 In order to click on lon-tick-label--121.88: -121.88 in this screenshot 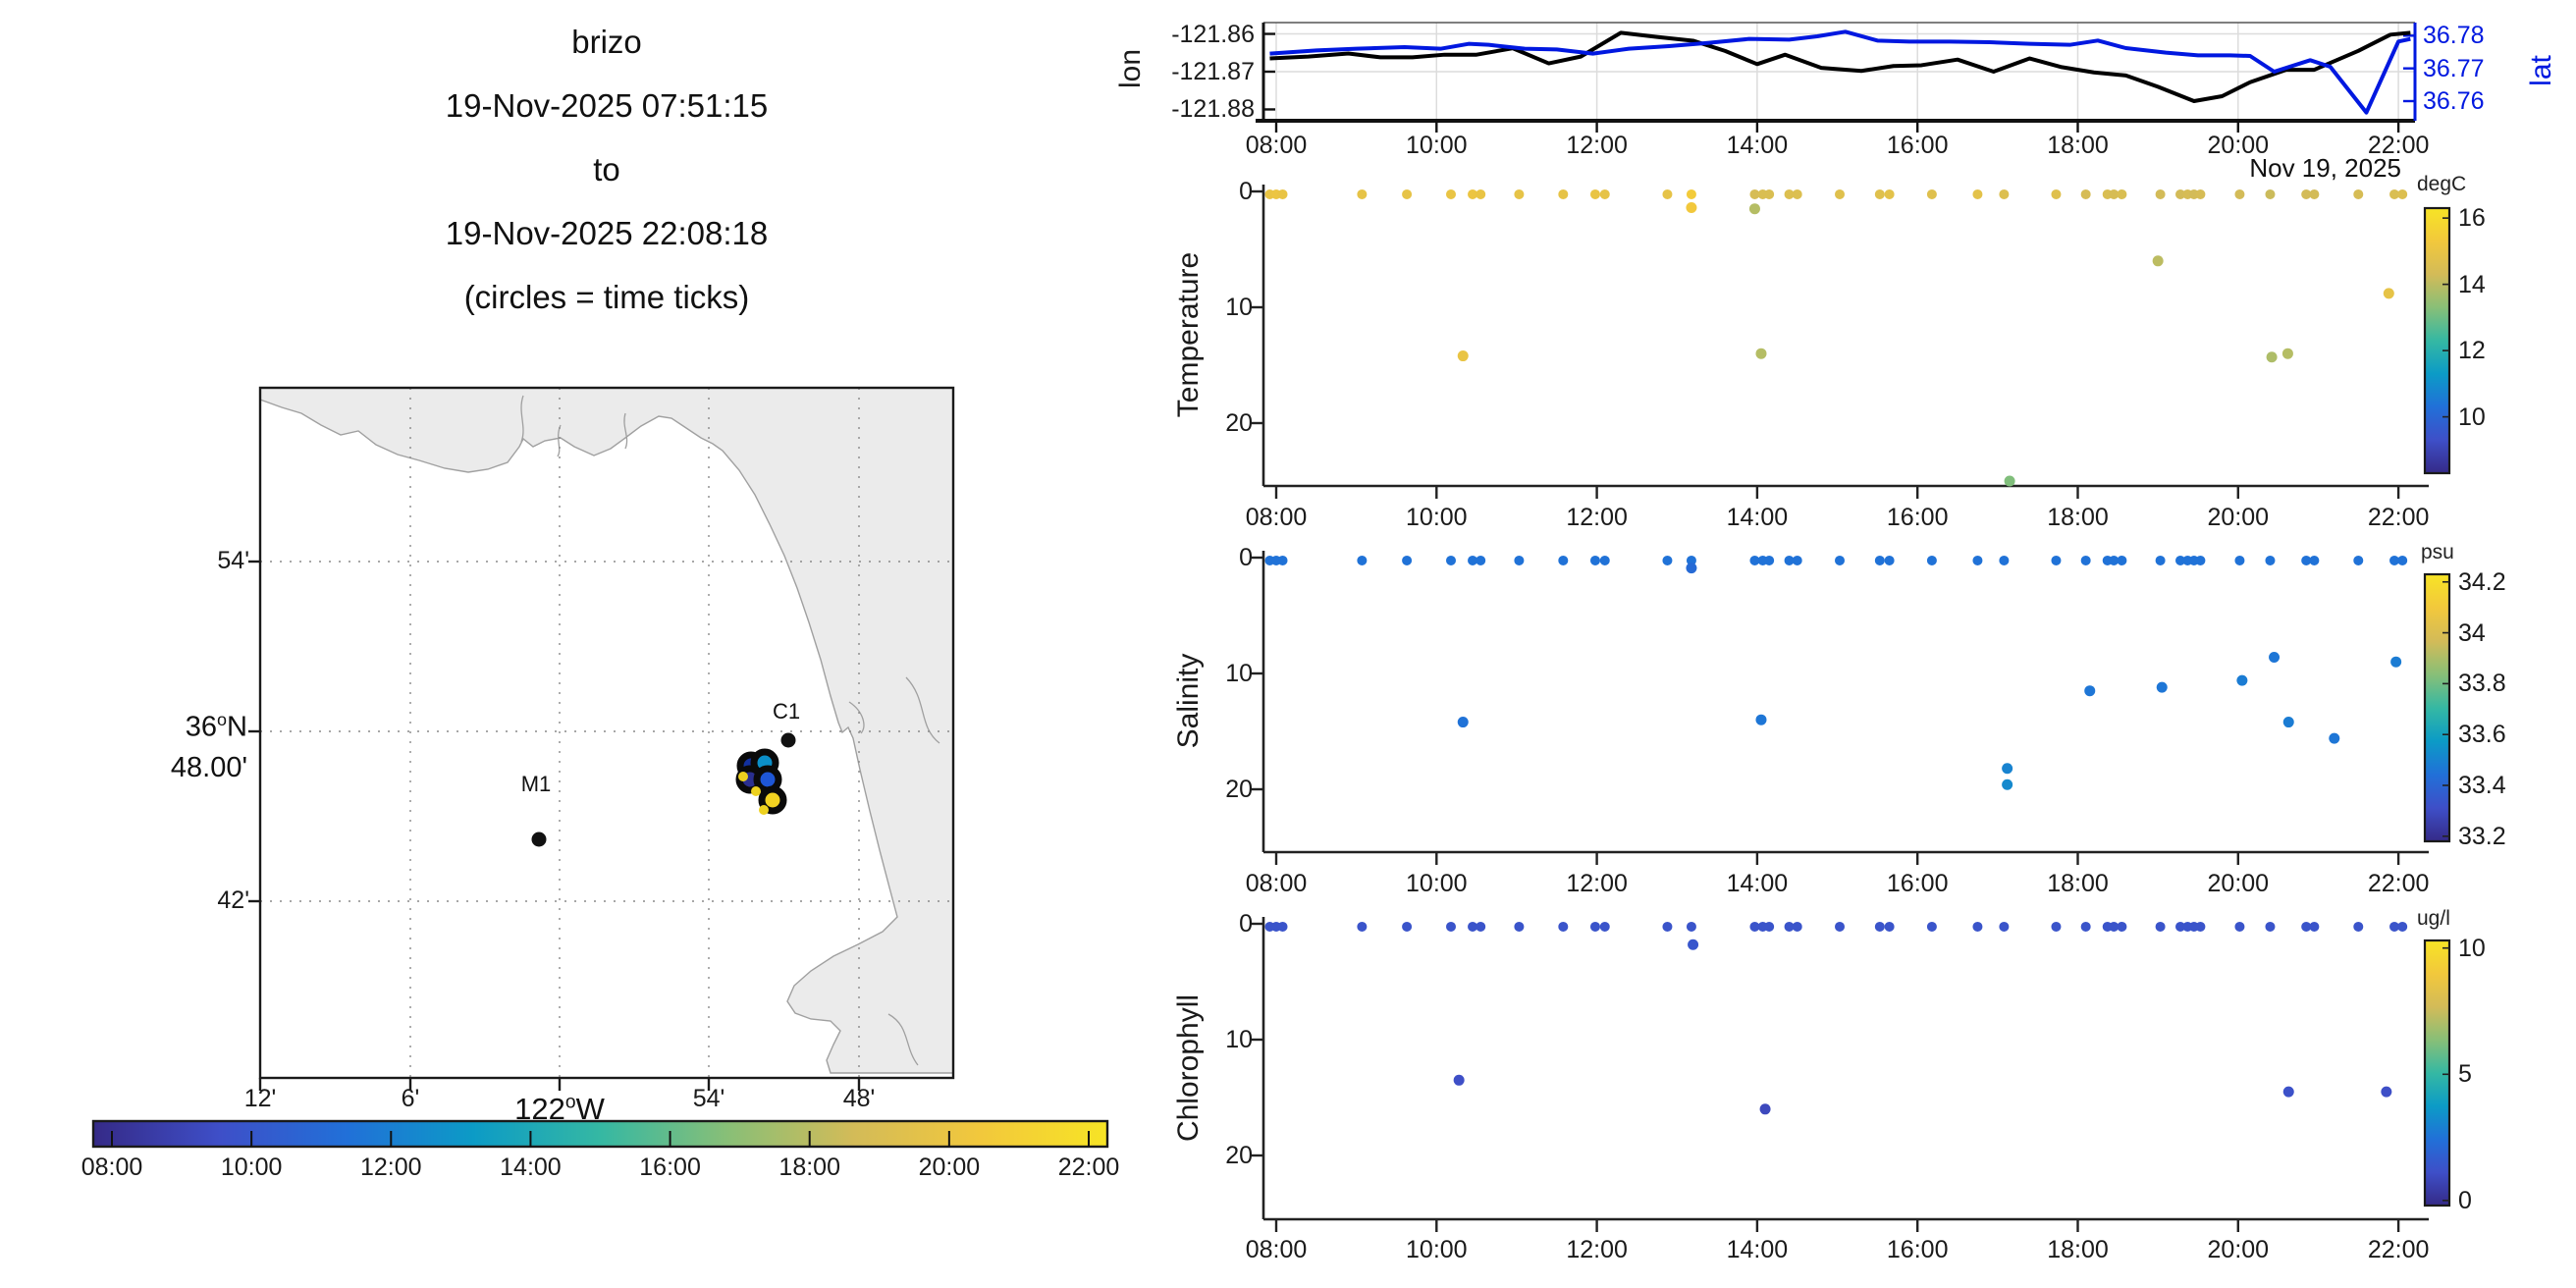, I will do `click(1213, 109)`.